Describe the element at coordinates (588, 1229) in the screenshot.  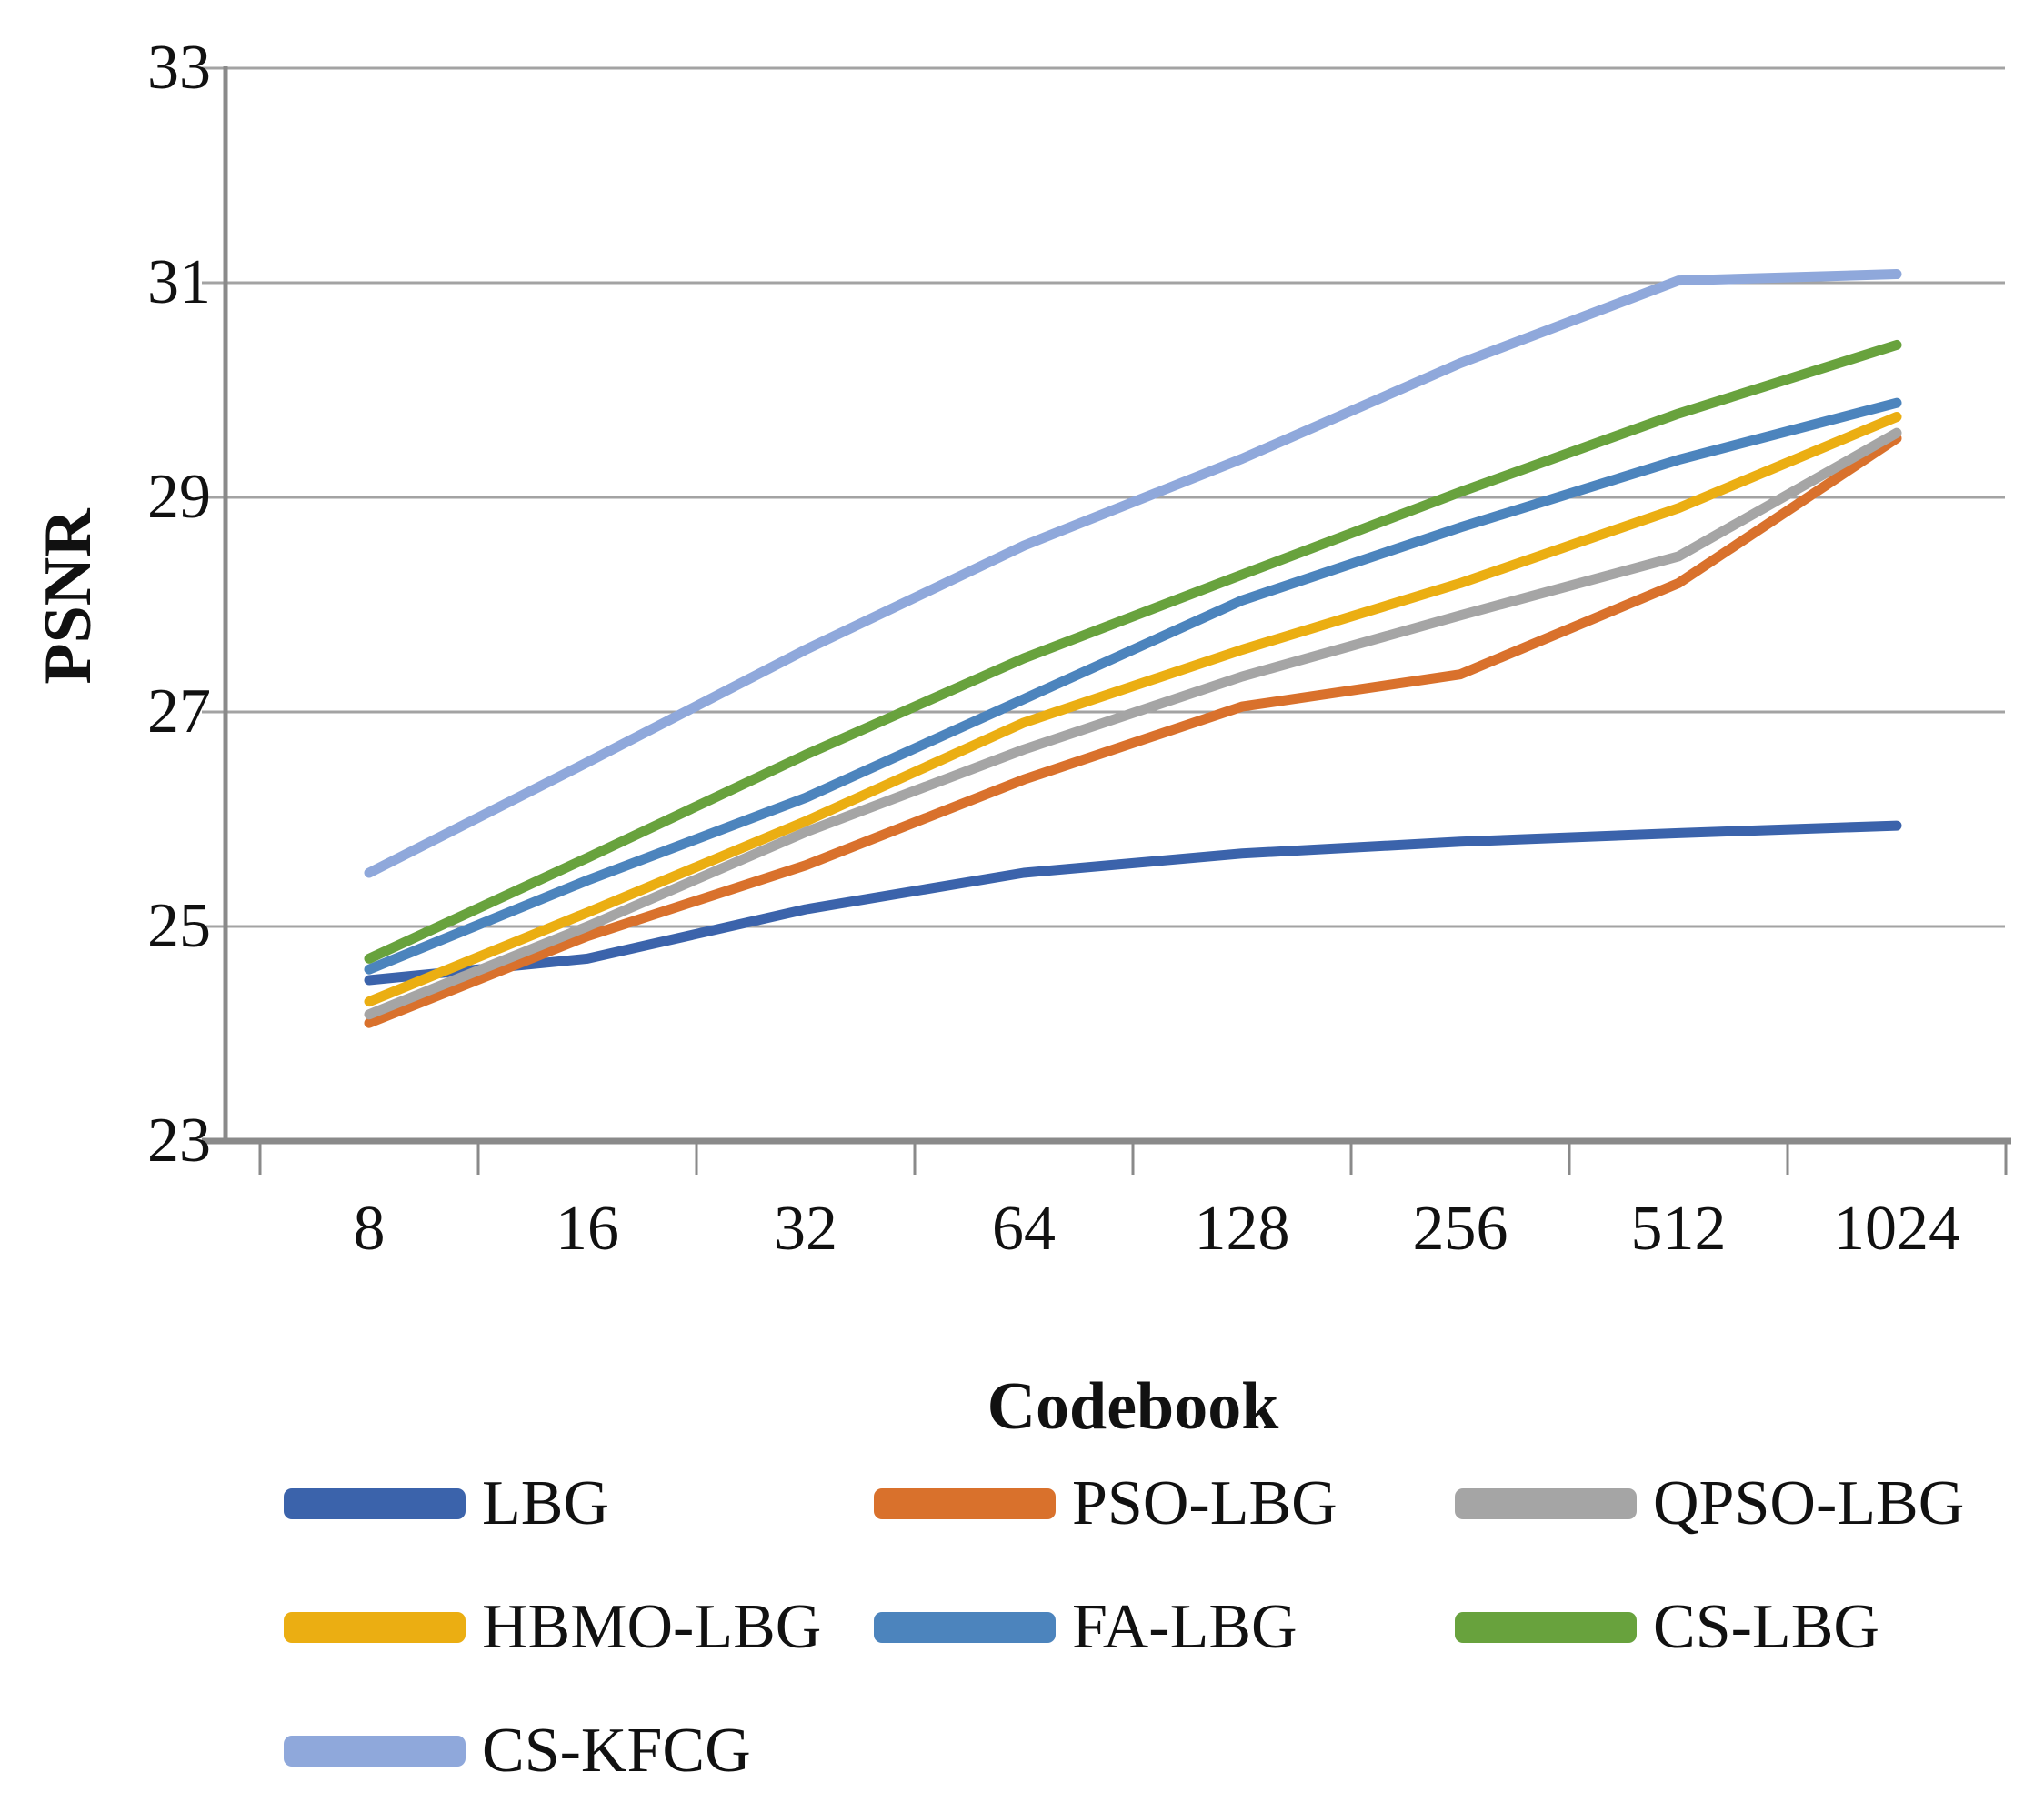
I see `x-tick-label: 16` at that location.